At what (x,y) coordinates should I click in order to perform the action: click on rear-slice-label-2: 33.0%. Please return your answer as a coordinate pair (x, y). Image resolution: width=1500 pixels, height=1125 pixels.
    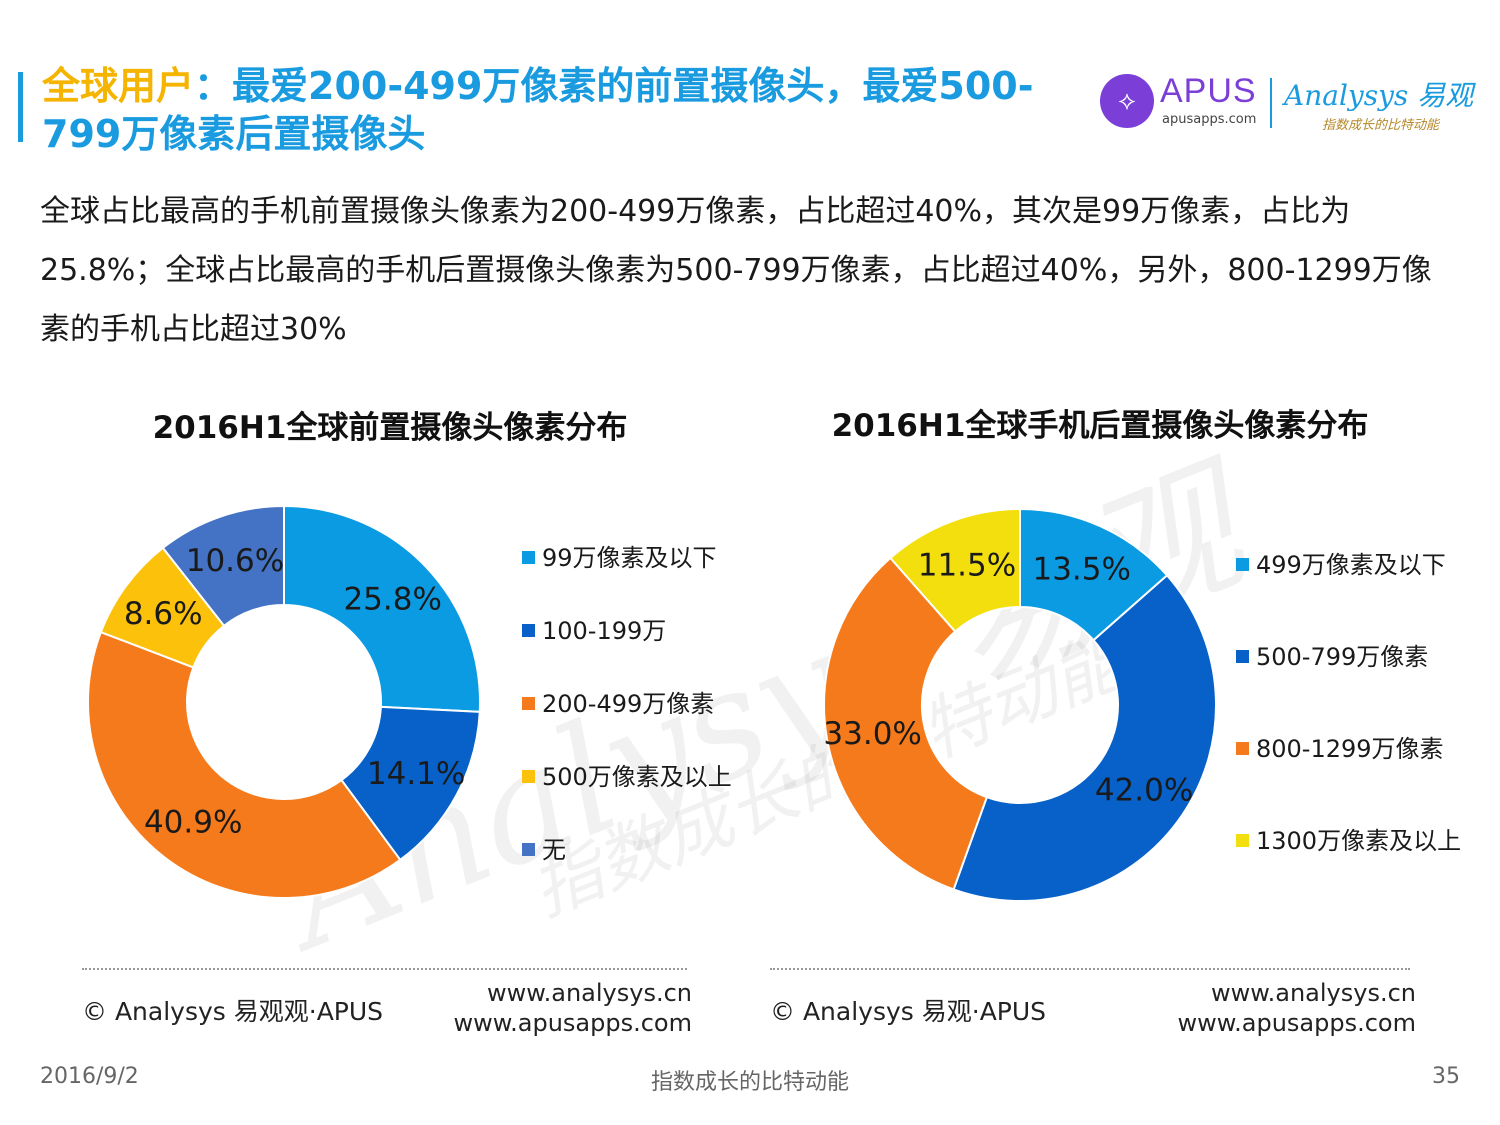
    Looking at the image, I should click on (872, 734).